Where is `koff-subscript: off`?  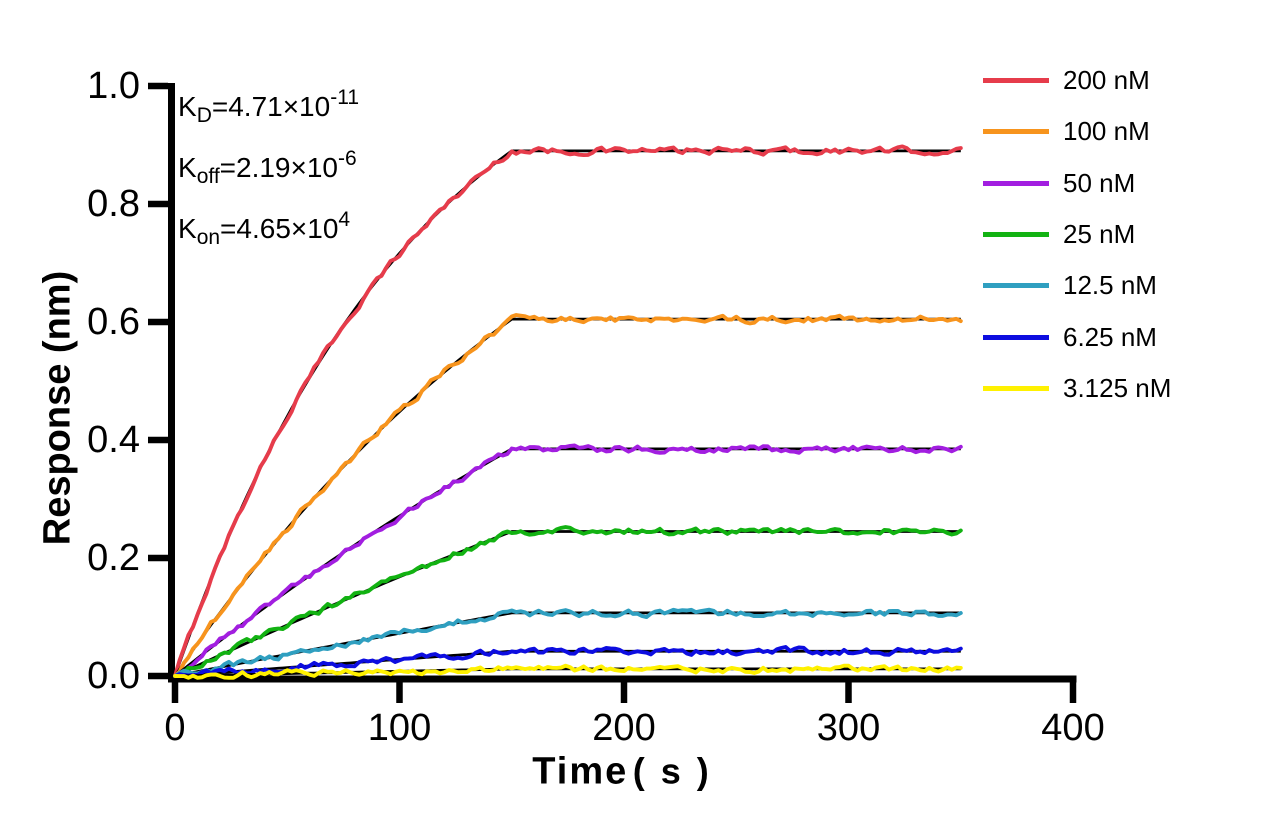
koff-subscript: off is located at coordinates (208, 176).